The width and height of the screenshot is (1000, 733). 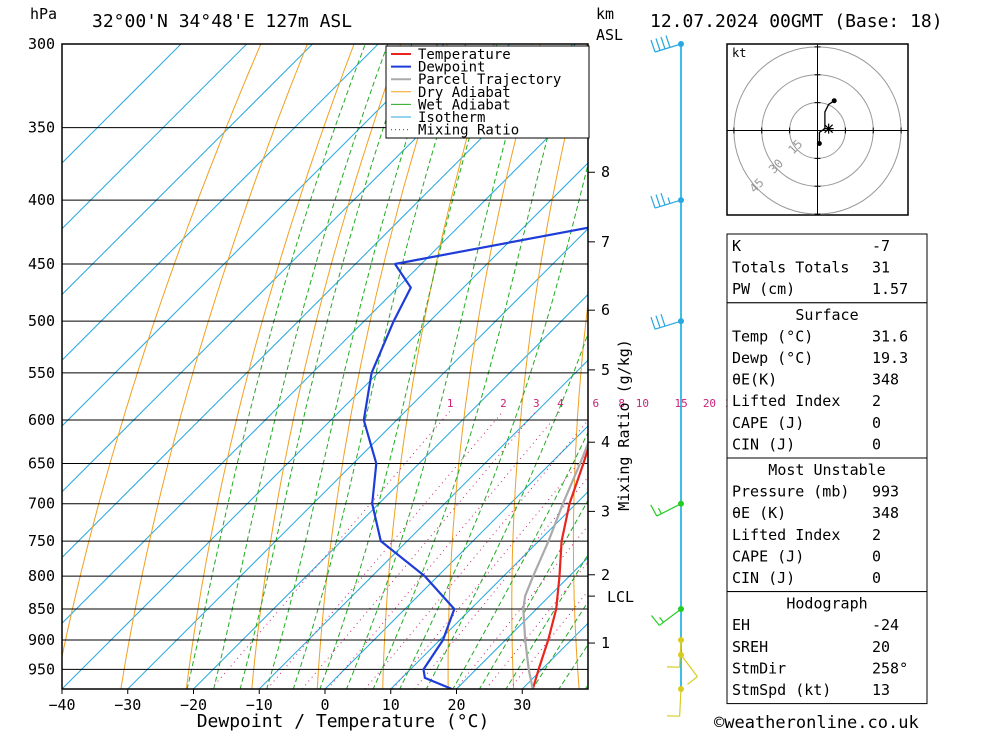 I want to click on mixing-ratio-line, so click(x=444, y=549).